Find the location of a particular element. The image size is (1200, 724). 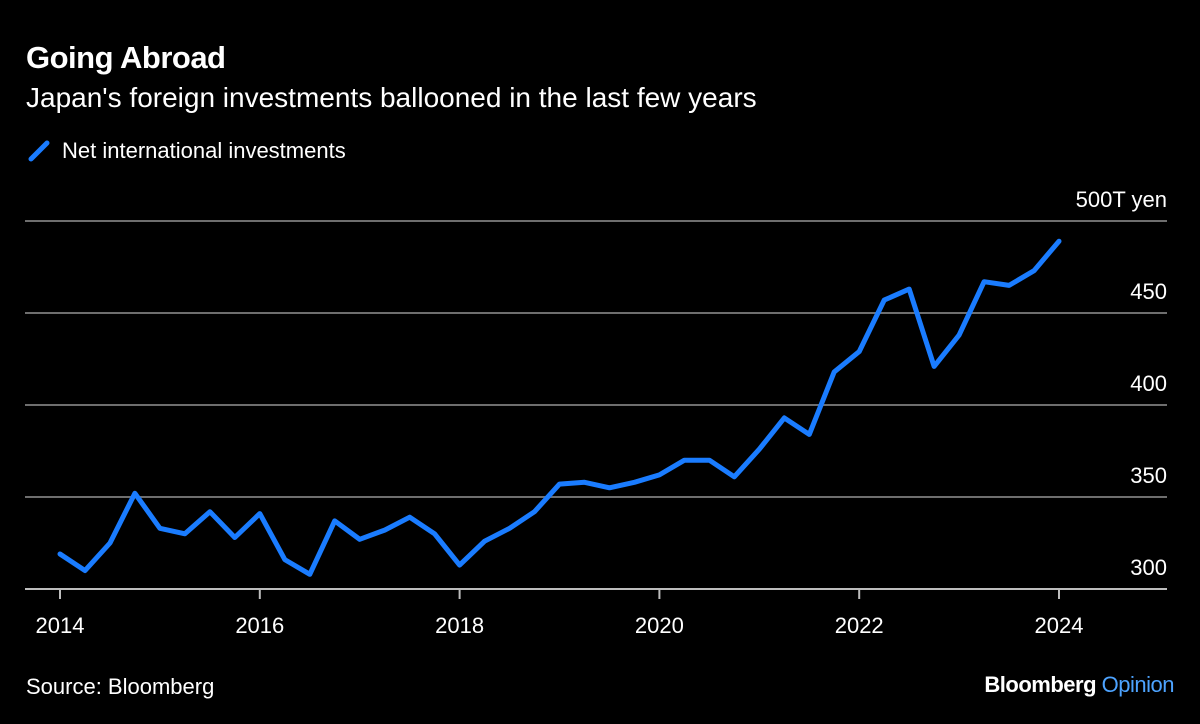

y-tick-label: 500T yen is located at coordinates (1121, 199).